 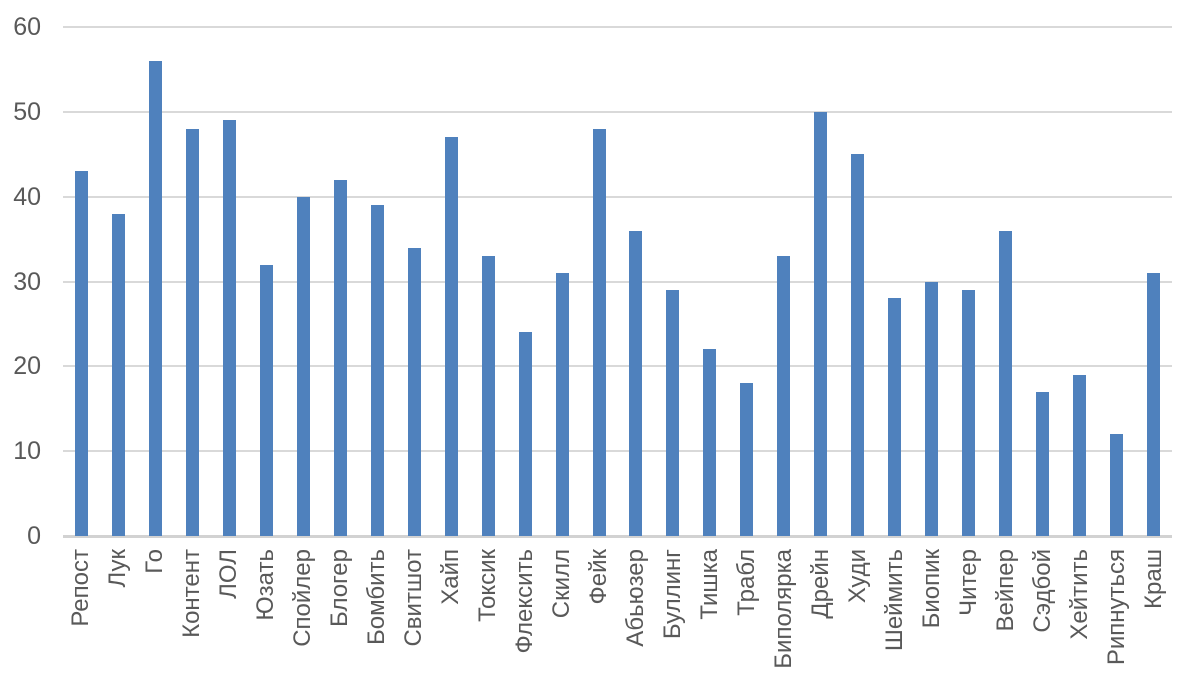 I want to click on bar-дрейн, so click(x=821, y=323).